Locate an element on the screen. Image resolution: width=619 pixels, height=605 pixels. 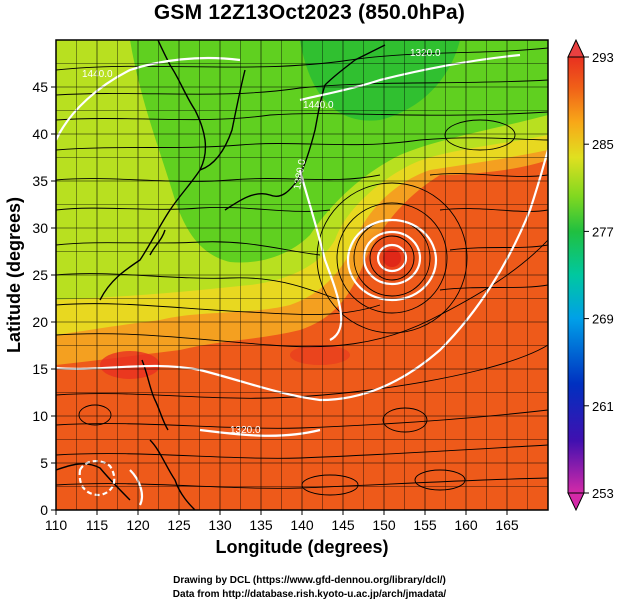
x-tick-label: 165 is located at coordinates (507, 525).